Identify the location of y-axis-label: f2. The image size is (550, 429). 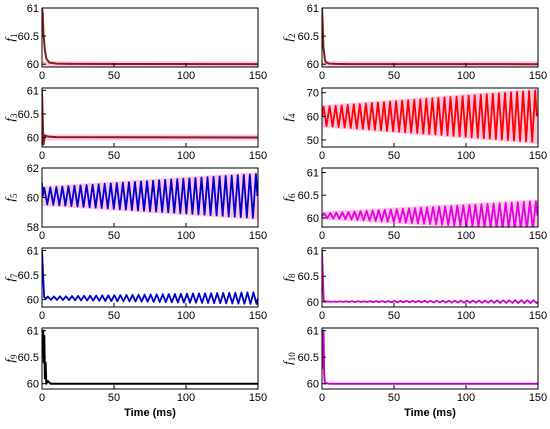
(288, 37).